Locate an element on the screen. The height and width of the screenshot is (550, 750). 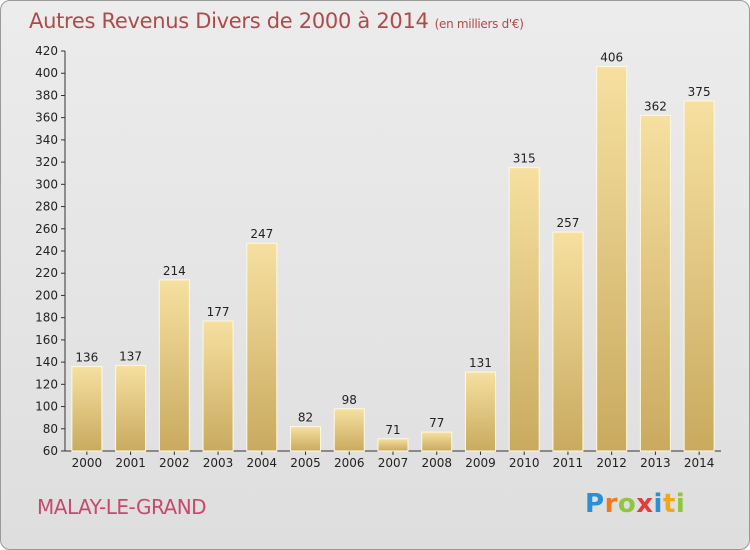
y-tick-label: 160 is located at coordinates (46, 340).